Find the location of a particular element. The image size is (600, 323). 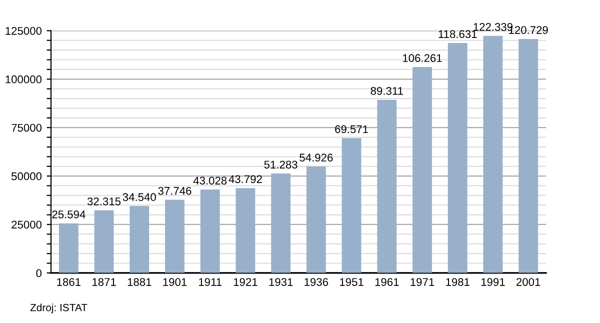

x-tick-label: 1911 is located at coordinates (210, 282).